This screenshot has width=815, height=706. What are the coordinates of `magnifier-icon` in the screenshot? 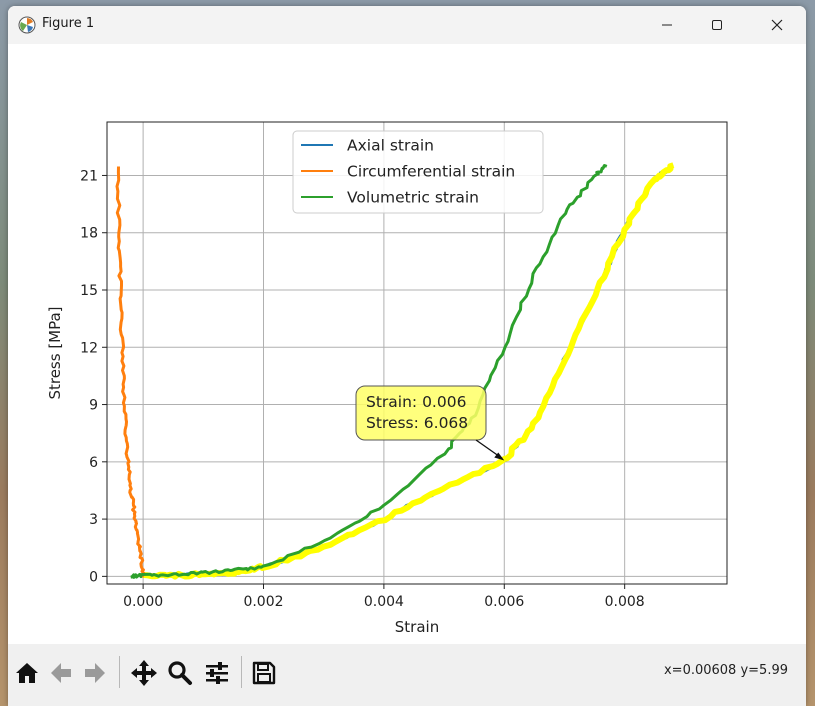 It's located at (180, 673).